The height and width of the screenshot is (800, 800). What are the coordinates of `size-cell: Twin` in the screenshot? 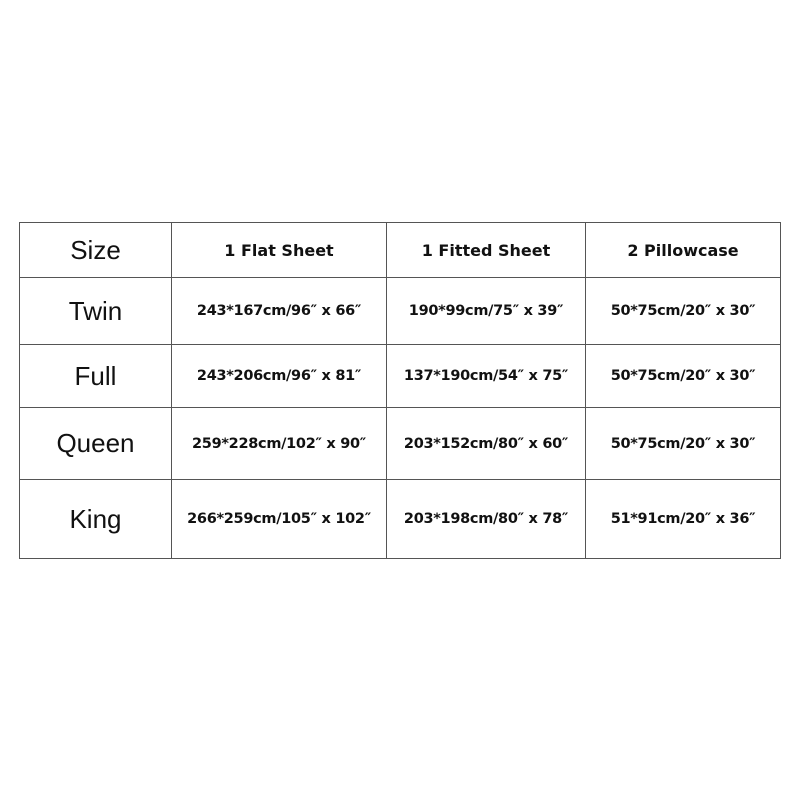 It's located at (95, 311).